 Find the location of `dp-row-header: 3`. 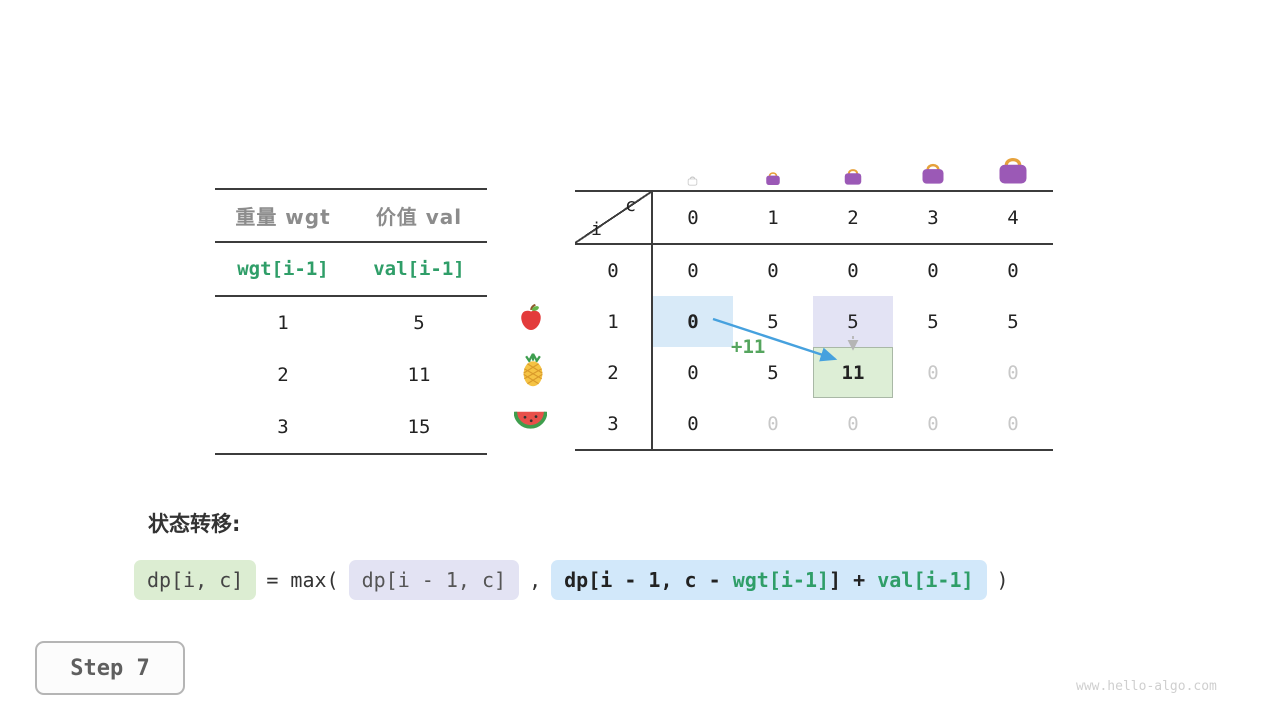

dp-row-header: 3 is located at coordinates (614, 423).